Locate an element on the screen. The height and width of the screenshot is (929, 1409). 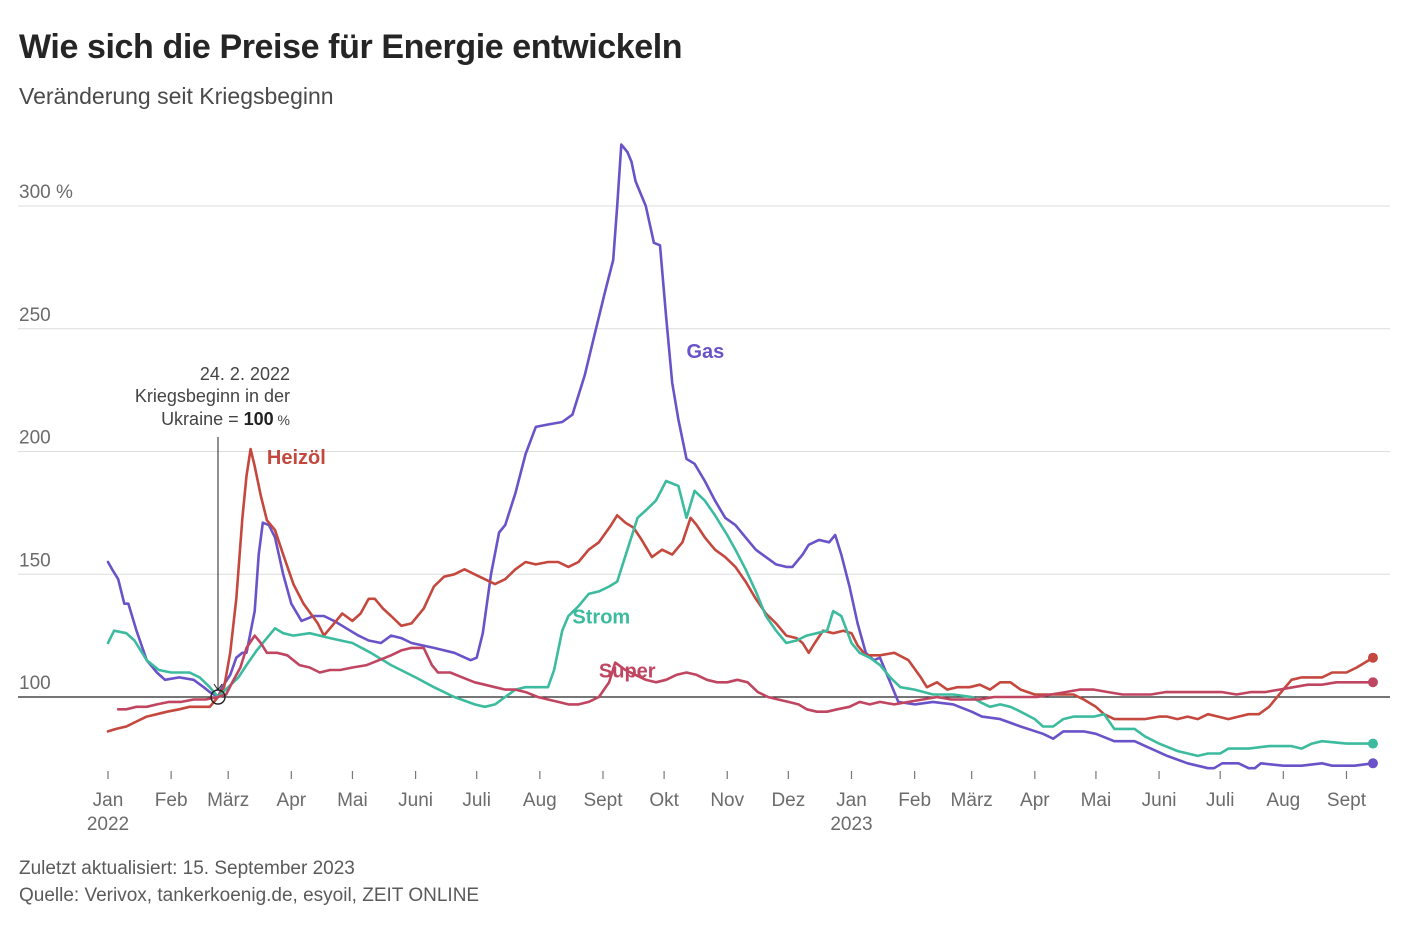
y-tick-label: 150 is located at coordinates (35, 560).